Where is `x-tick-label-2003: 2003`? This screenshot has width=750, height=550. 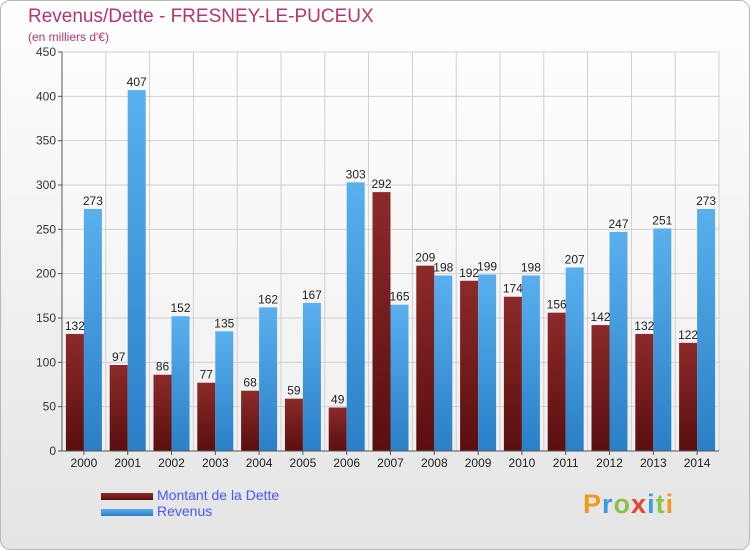
x-tick-label-2003: 2003 is located at coordinates (215, 463).